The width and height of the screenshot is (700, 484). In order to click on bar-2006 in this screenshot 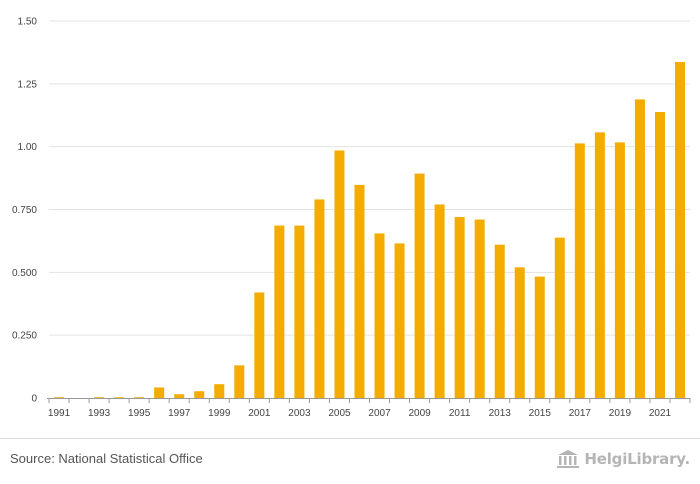, I will do `click(359, 291)`.